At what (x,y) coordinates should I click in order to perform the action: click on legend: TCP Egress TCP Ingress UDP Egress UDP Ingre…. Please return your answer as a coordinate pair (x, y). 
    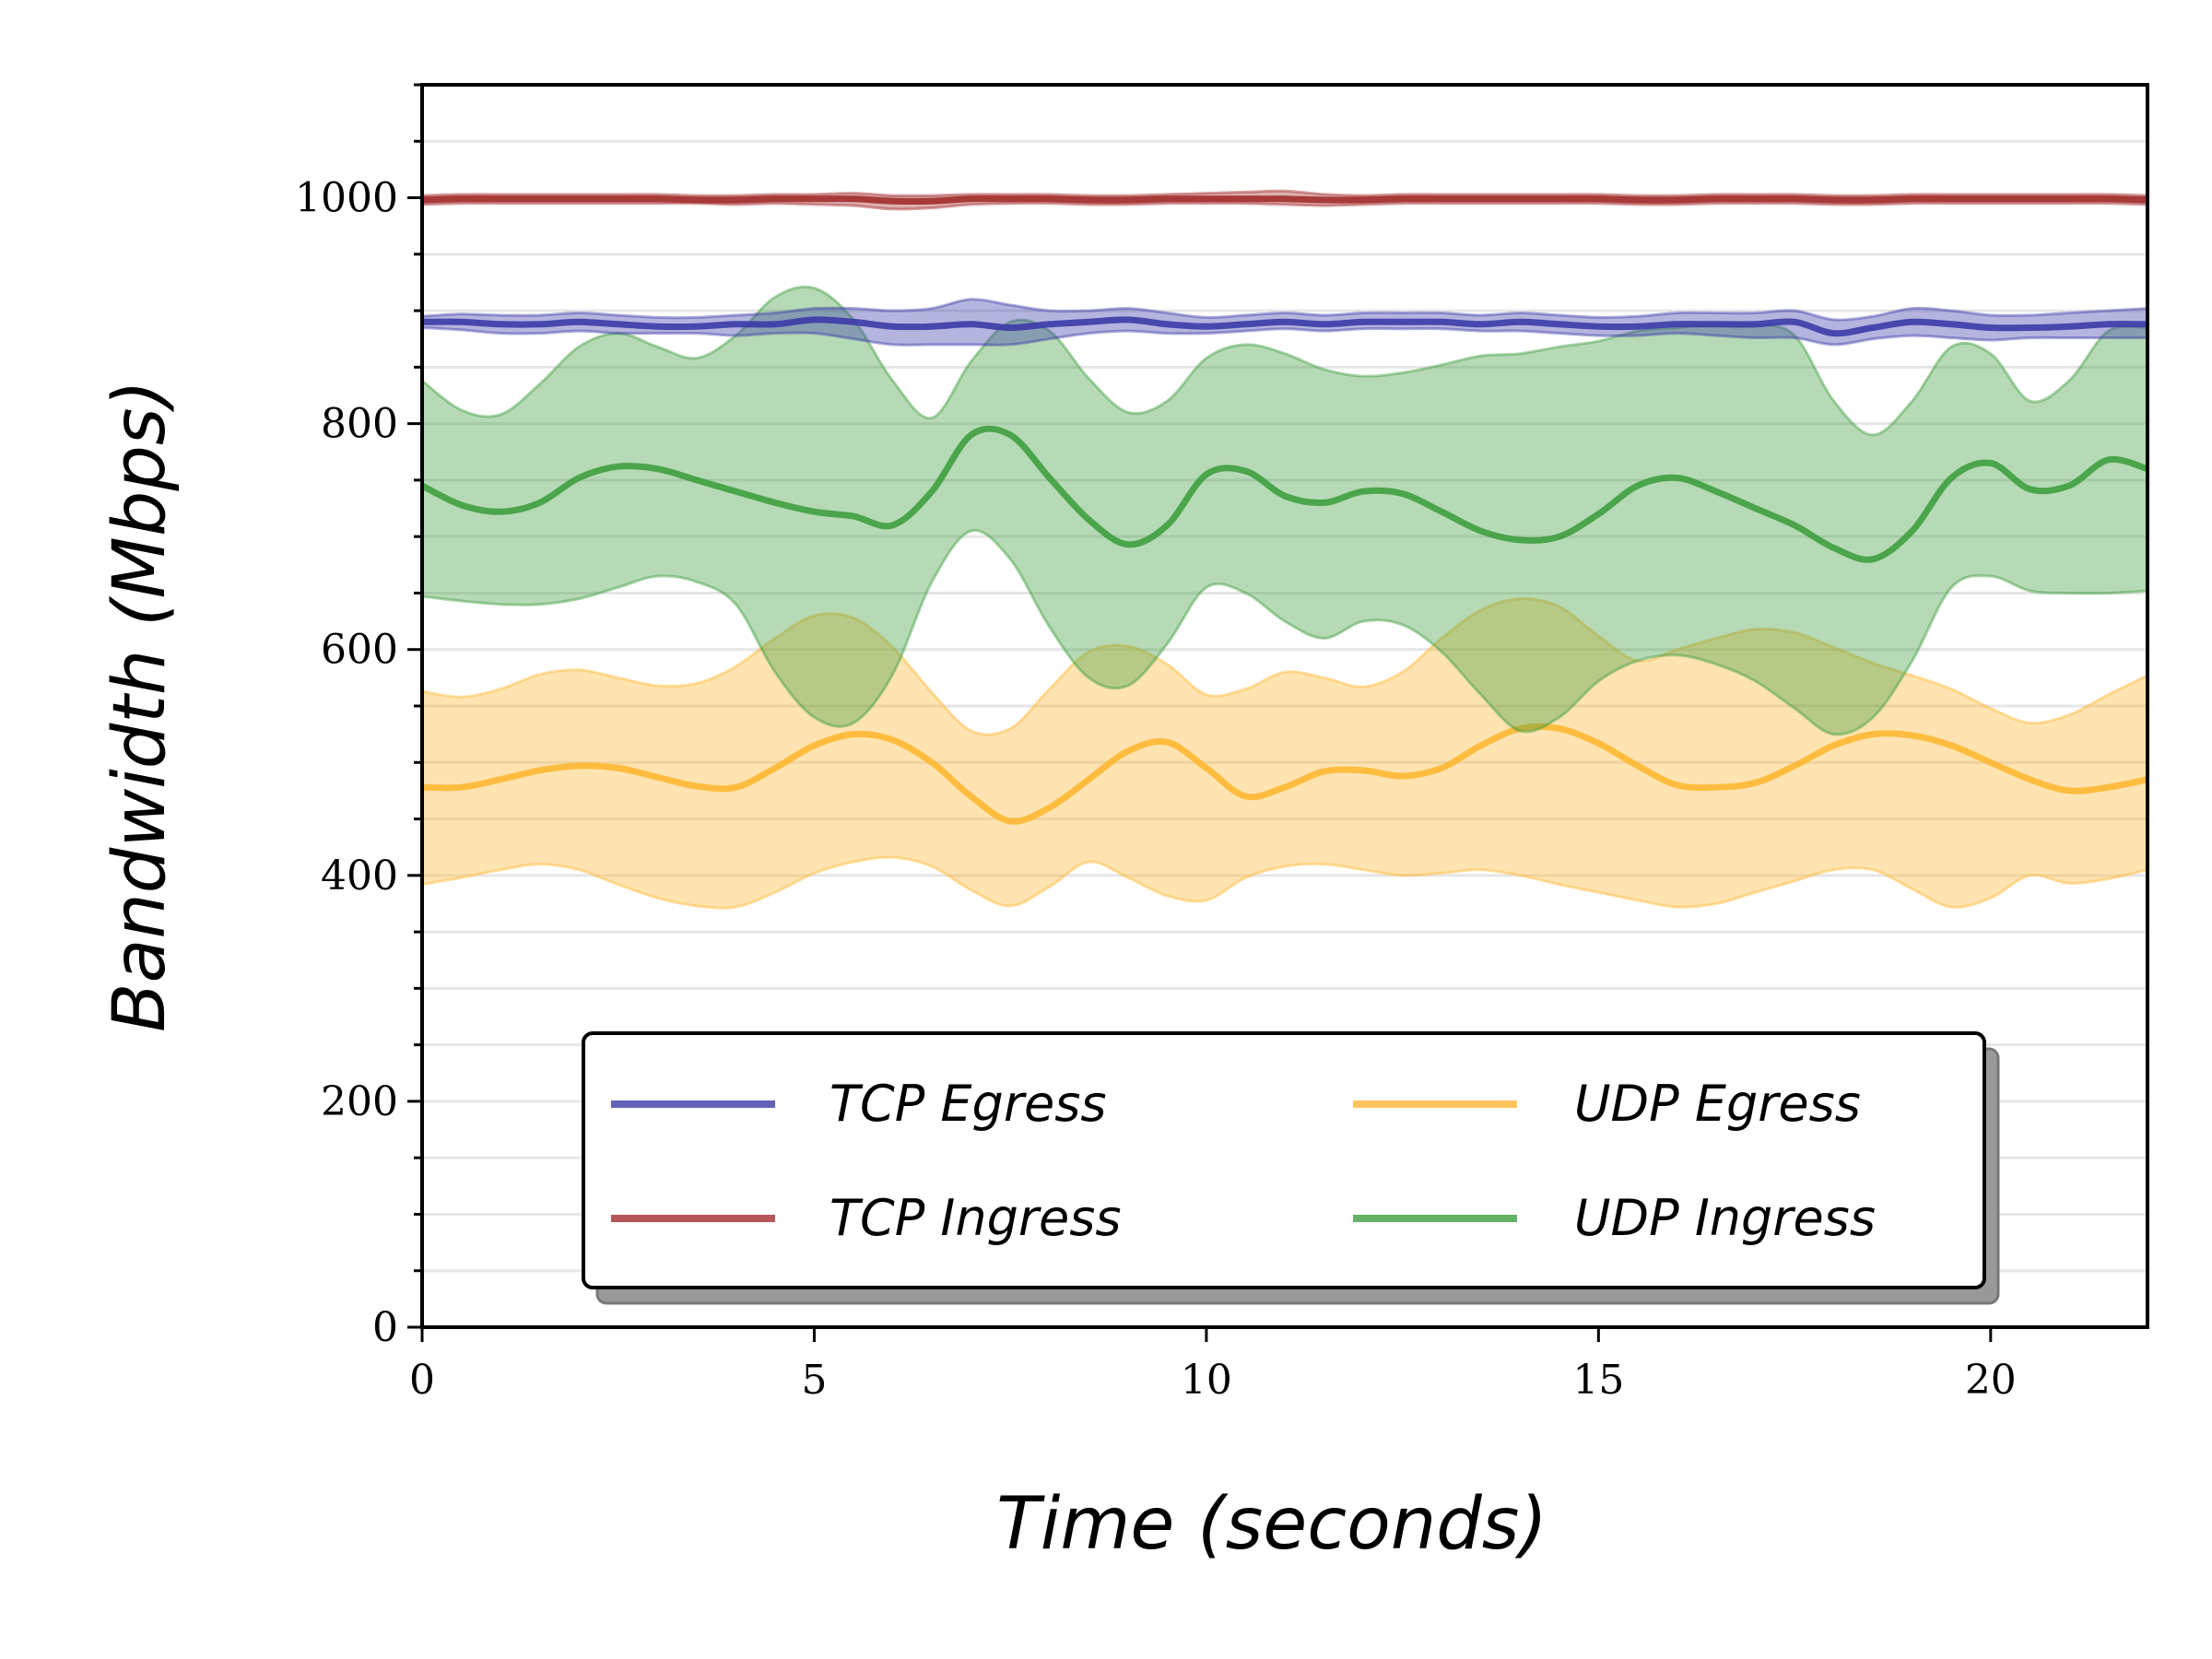
    Looking at the image, I should click on (1291, 1168).